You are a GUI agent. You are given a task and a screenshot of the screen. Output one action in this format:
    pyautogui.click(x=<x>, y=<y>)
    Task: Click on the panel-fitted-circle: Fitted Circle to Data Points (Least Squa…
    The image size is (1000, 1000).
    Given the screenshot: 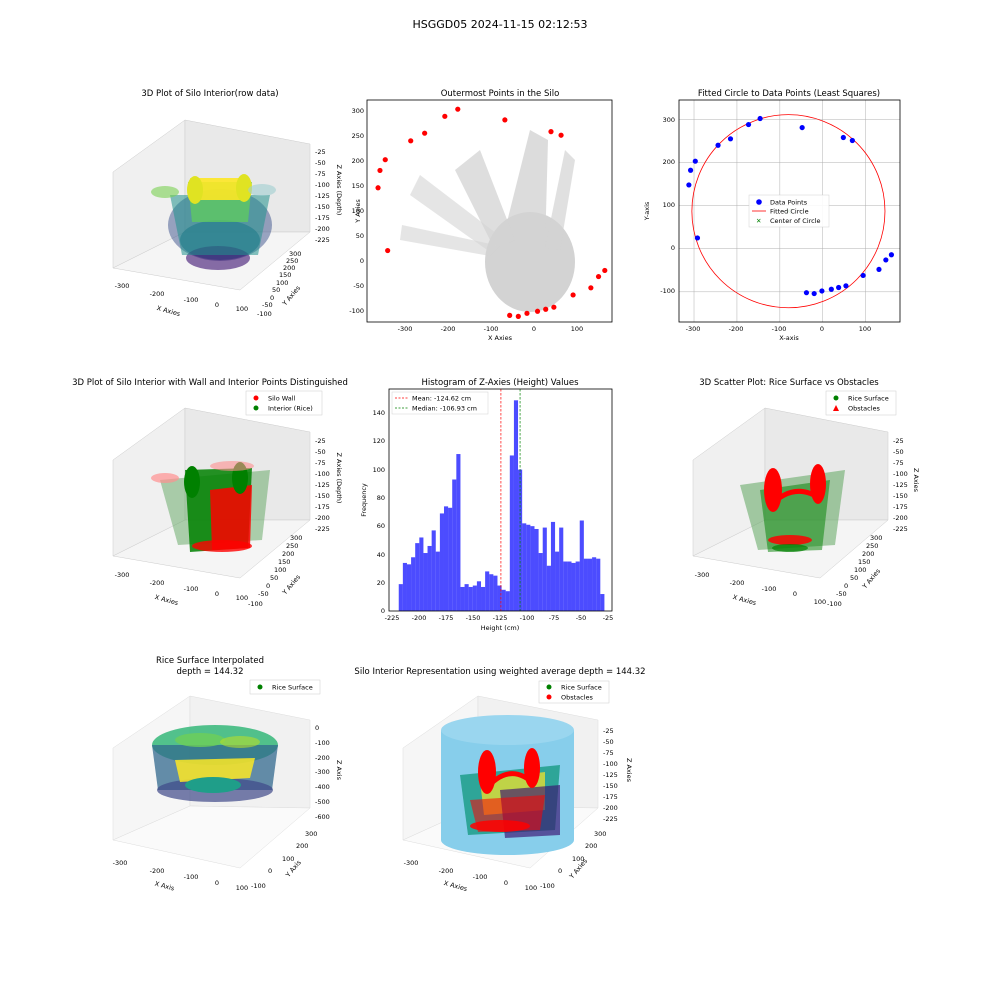 What is the action you would take?
    pyautogui.click(x=772, y=215)
    